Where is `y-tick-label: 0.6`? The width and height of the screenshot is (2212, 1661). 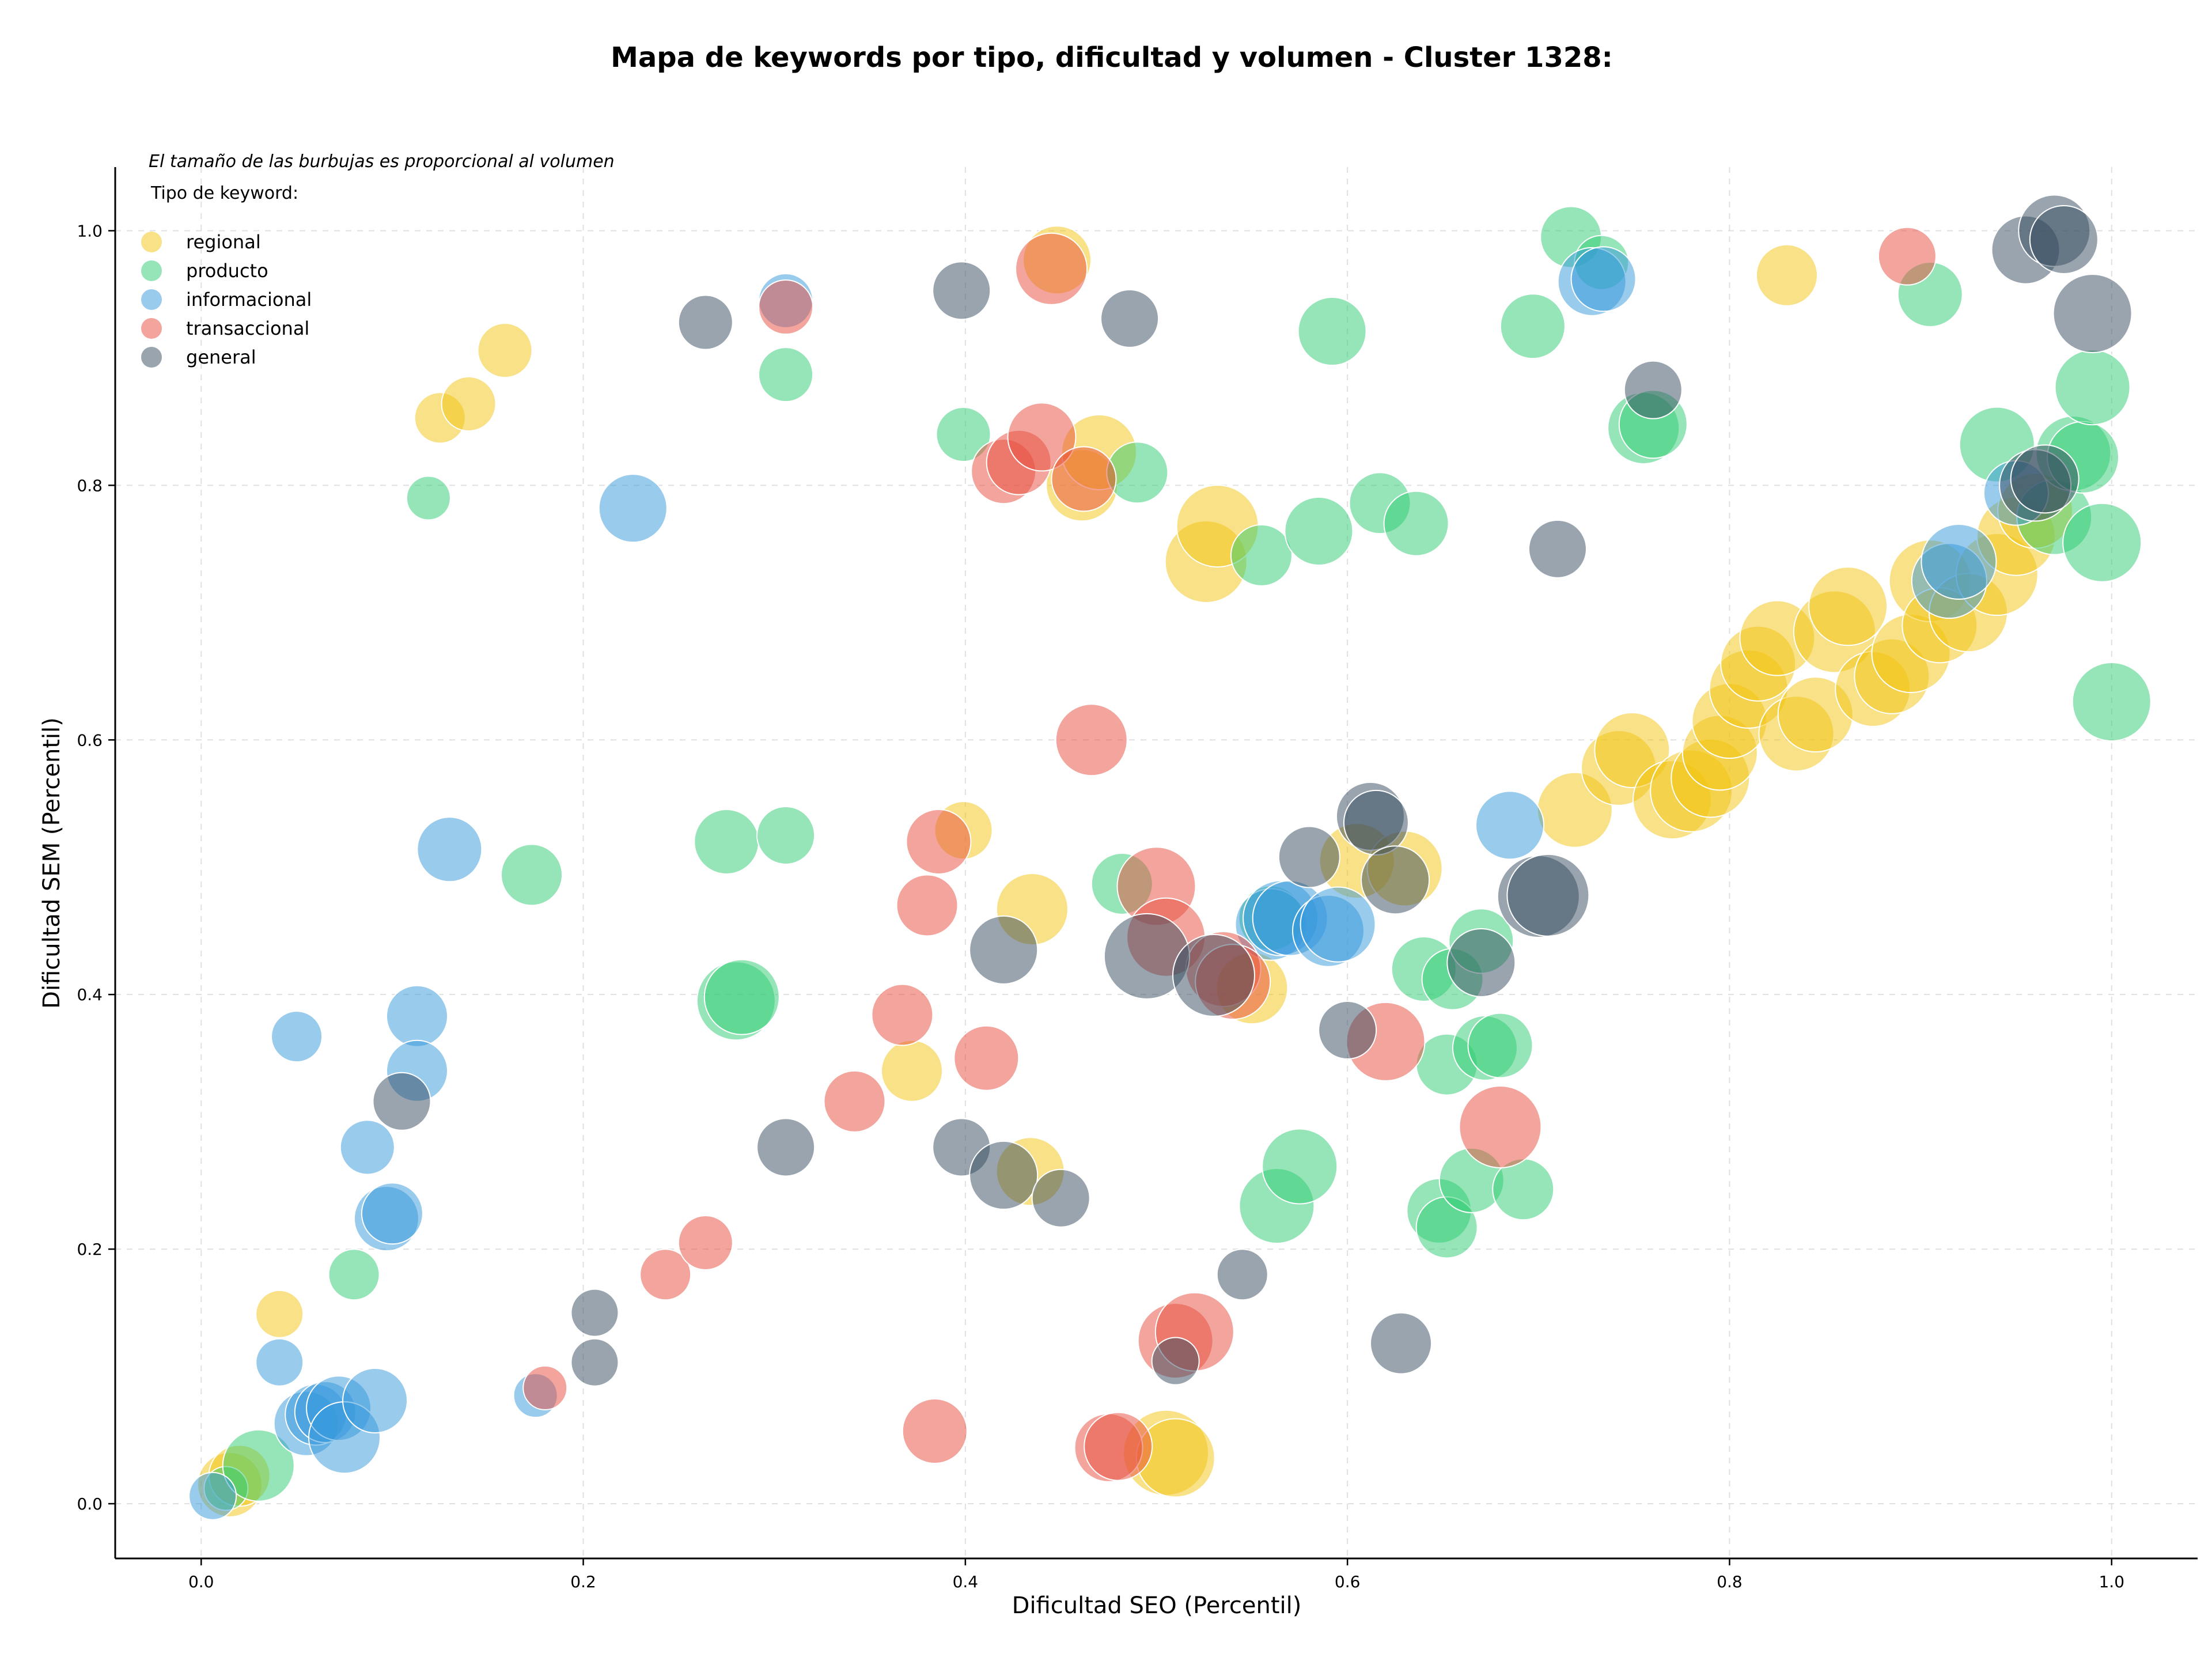
y-tick-label: 0.6 is located at coordinates (90, 740).